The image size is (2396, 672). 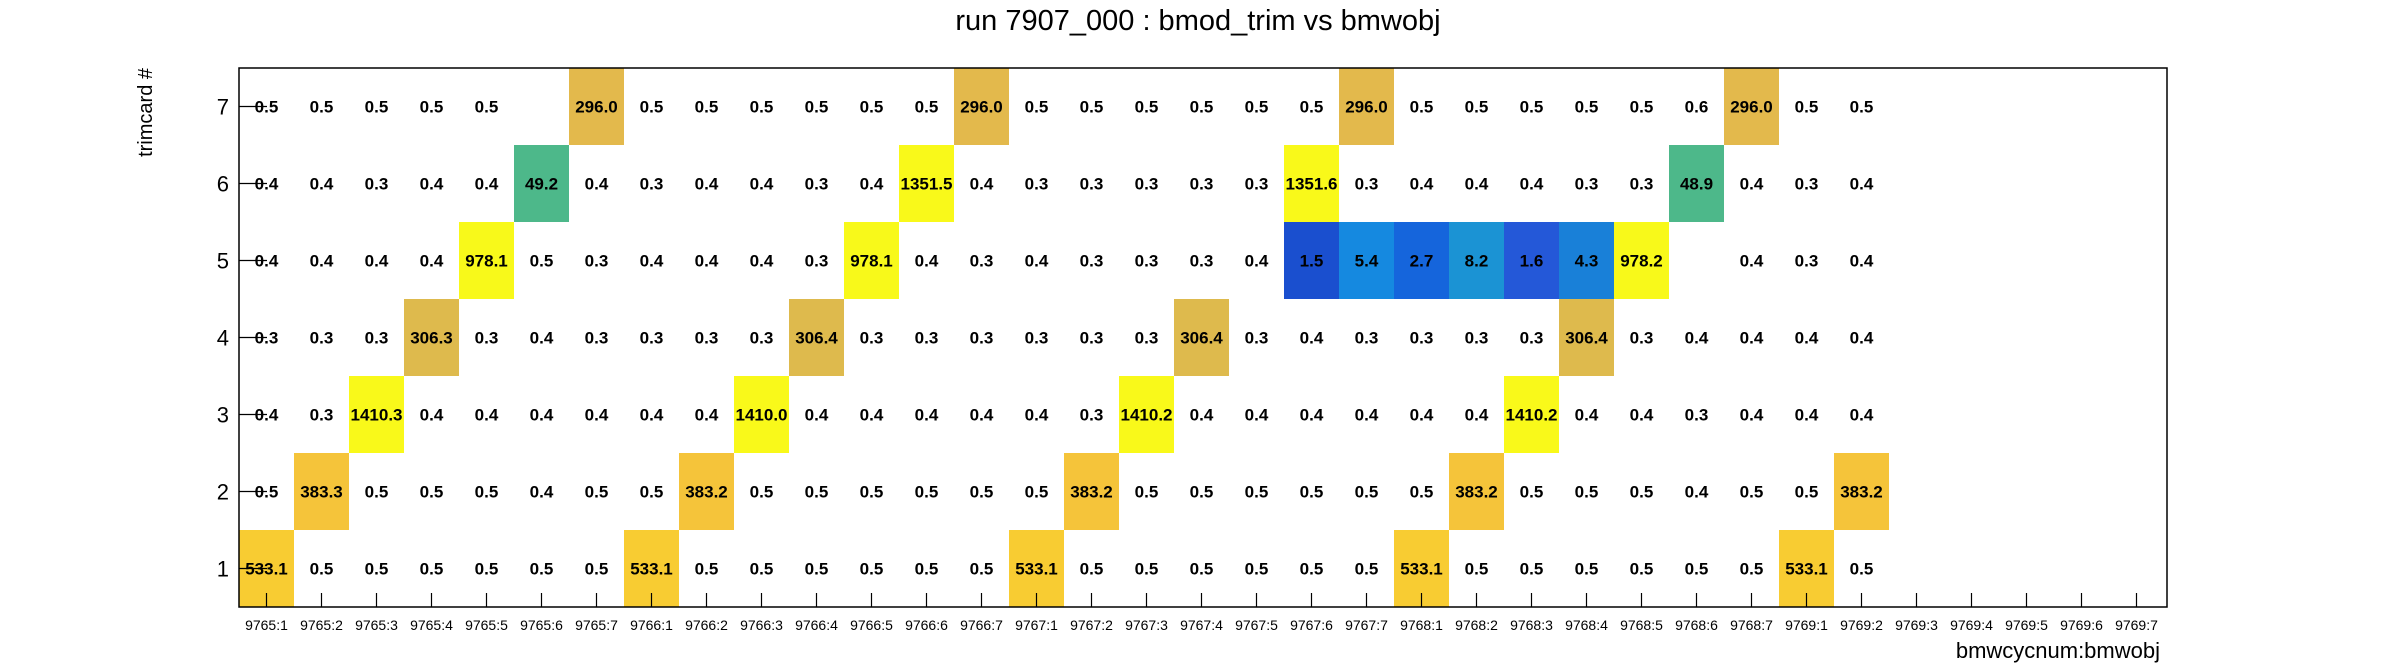 What do you see at coordinates (223, 569) in the screenshot?
I see `y-tick-label: 1` at bounding box center [223, 569].